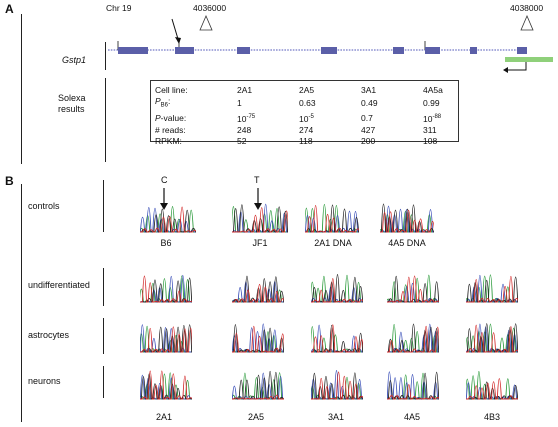  Describe the element at coordinates (258, 206) in the screenshot. I see `jf1-arrow-head` at that location.